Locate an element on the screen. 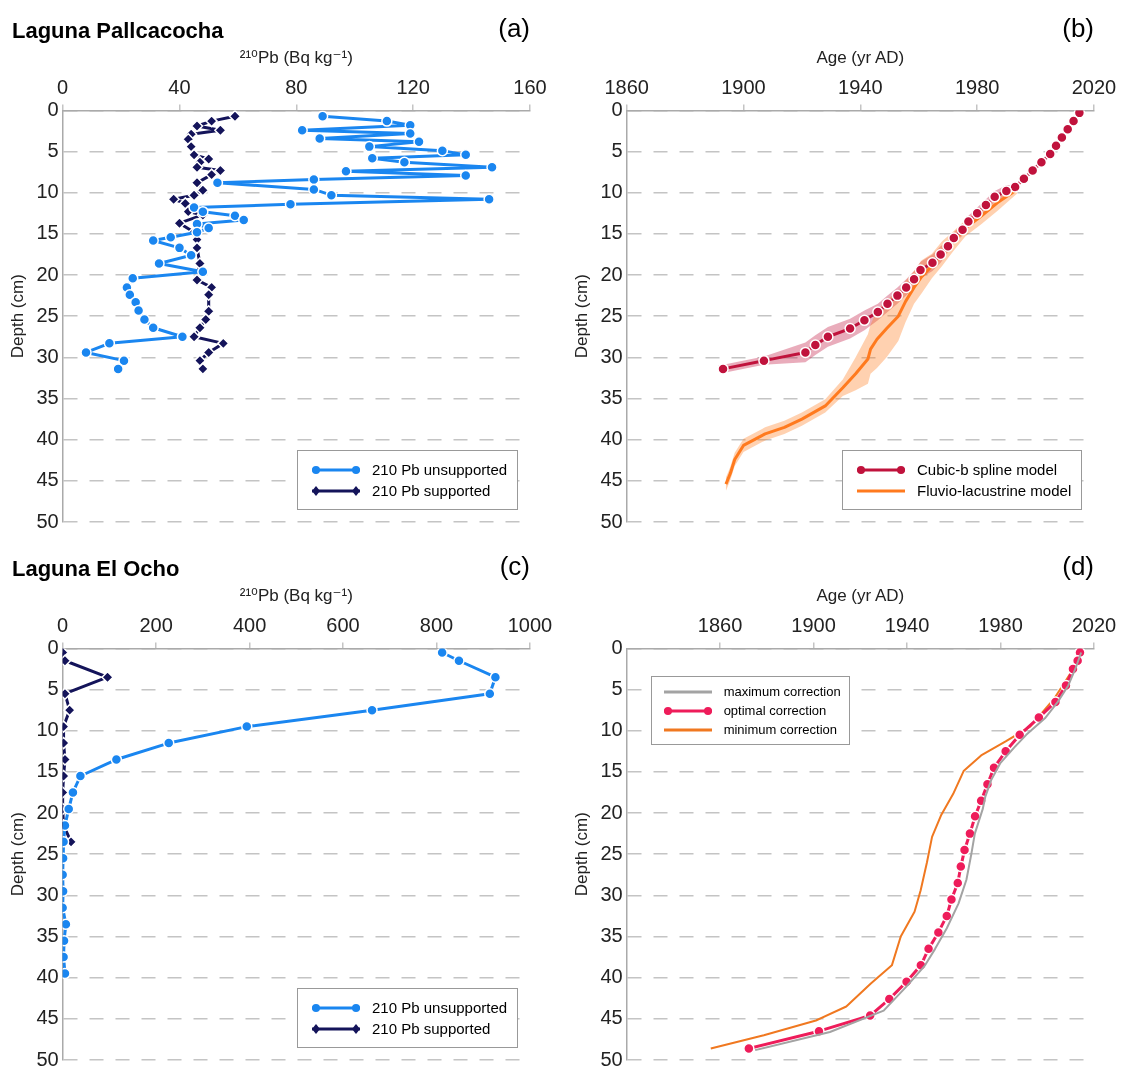  text: (b) is located at coordinates (1078, 28).